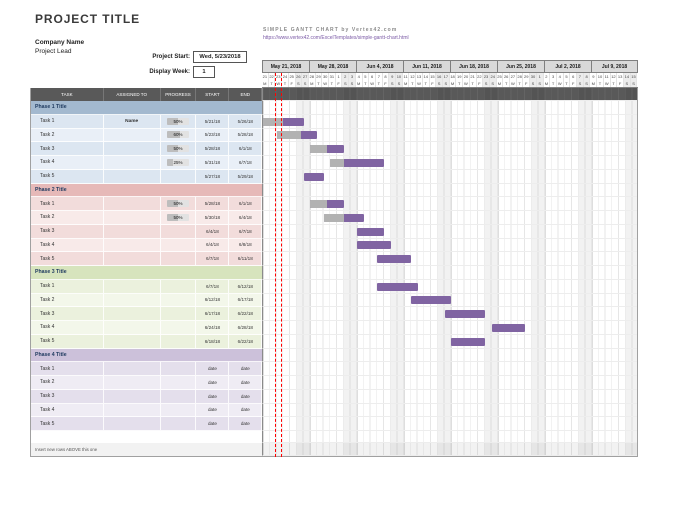 Image resolution: width=675 pixels, height=520 pixels. What do you see at coordinates (132, 121) in the screenshot?
I see `assigned-cell: Name` at bounding box center [132, 121].